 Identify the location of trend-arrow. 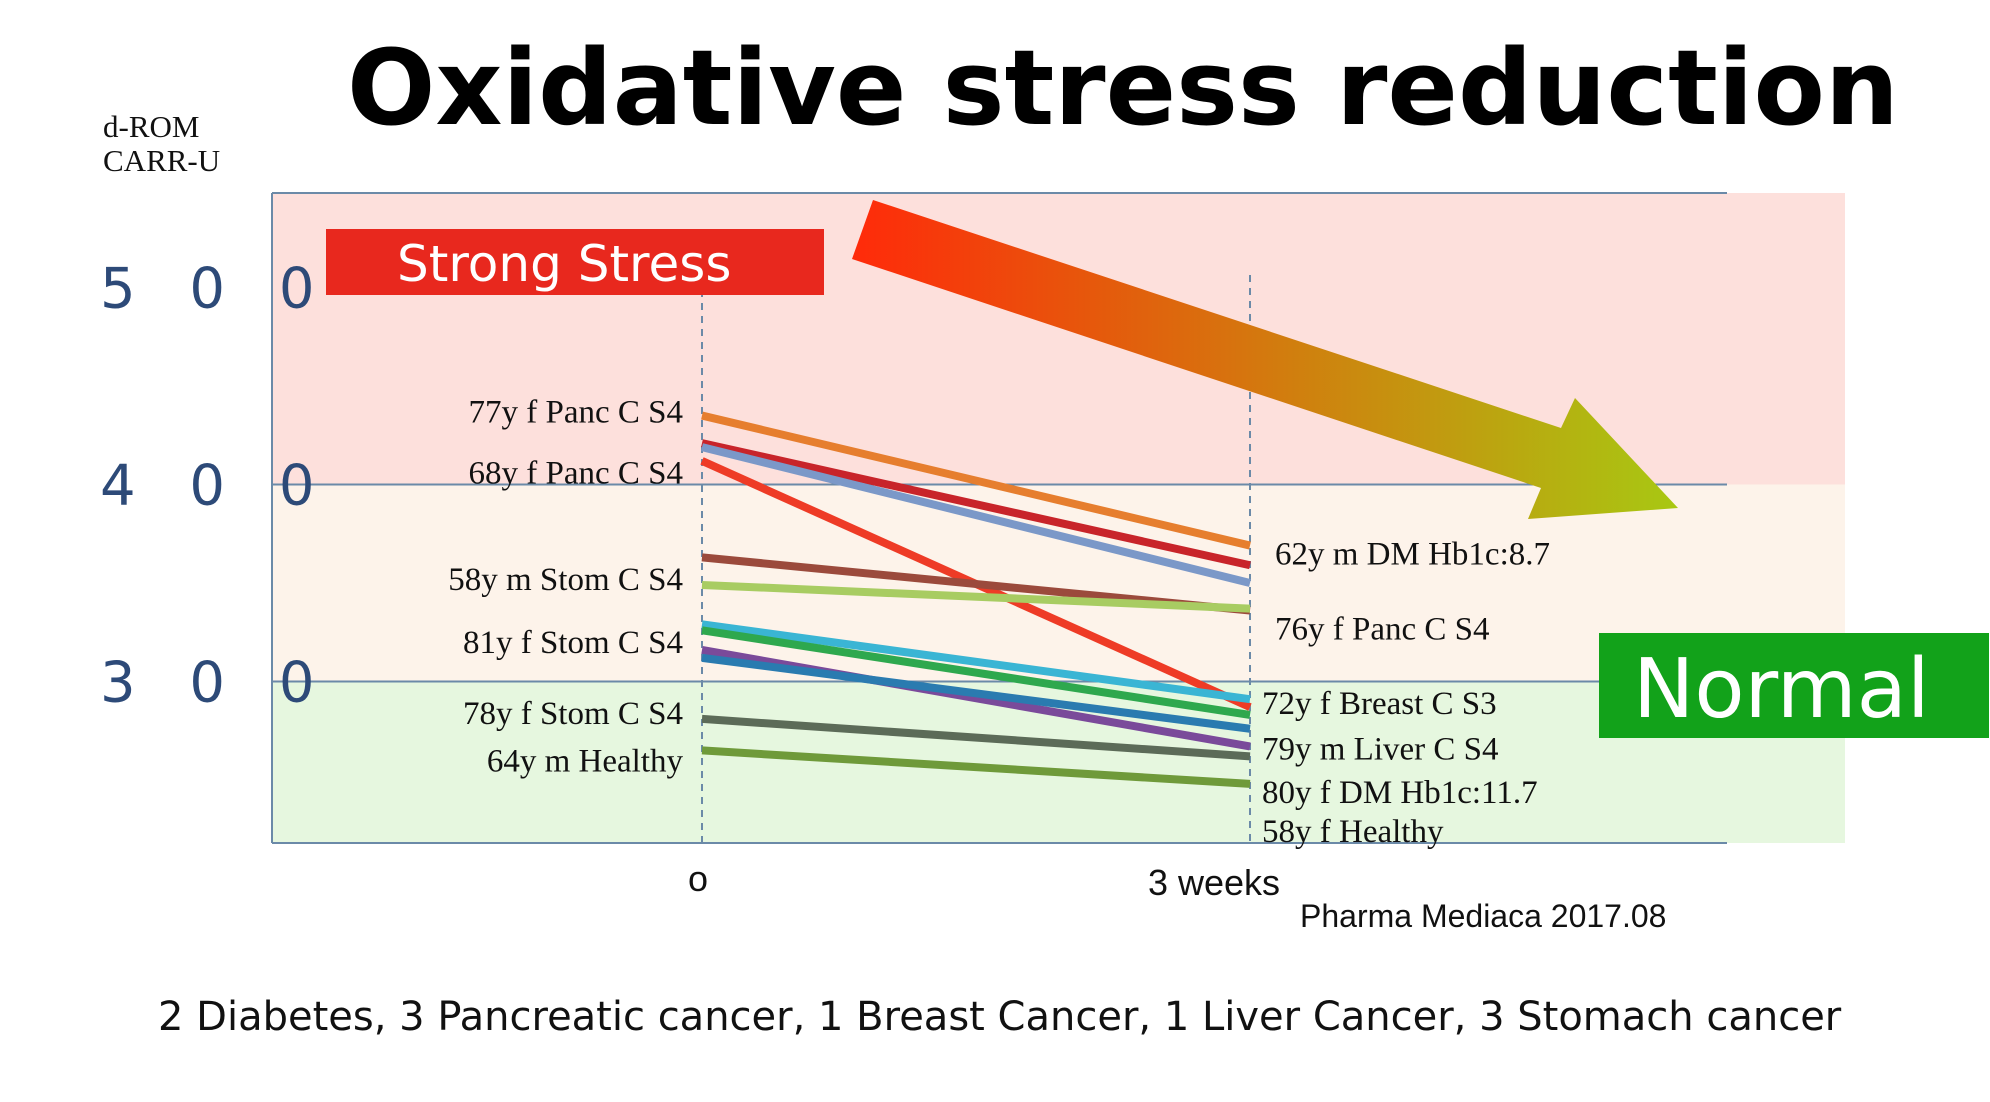
(1265, 359).